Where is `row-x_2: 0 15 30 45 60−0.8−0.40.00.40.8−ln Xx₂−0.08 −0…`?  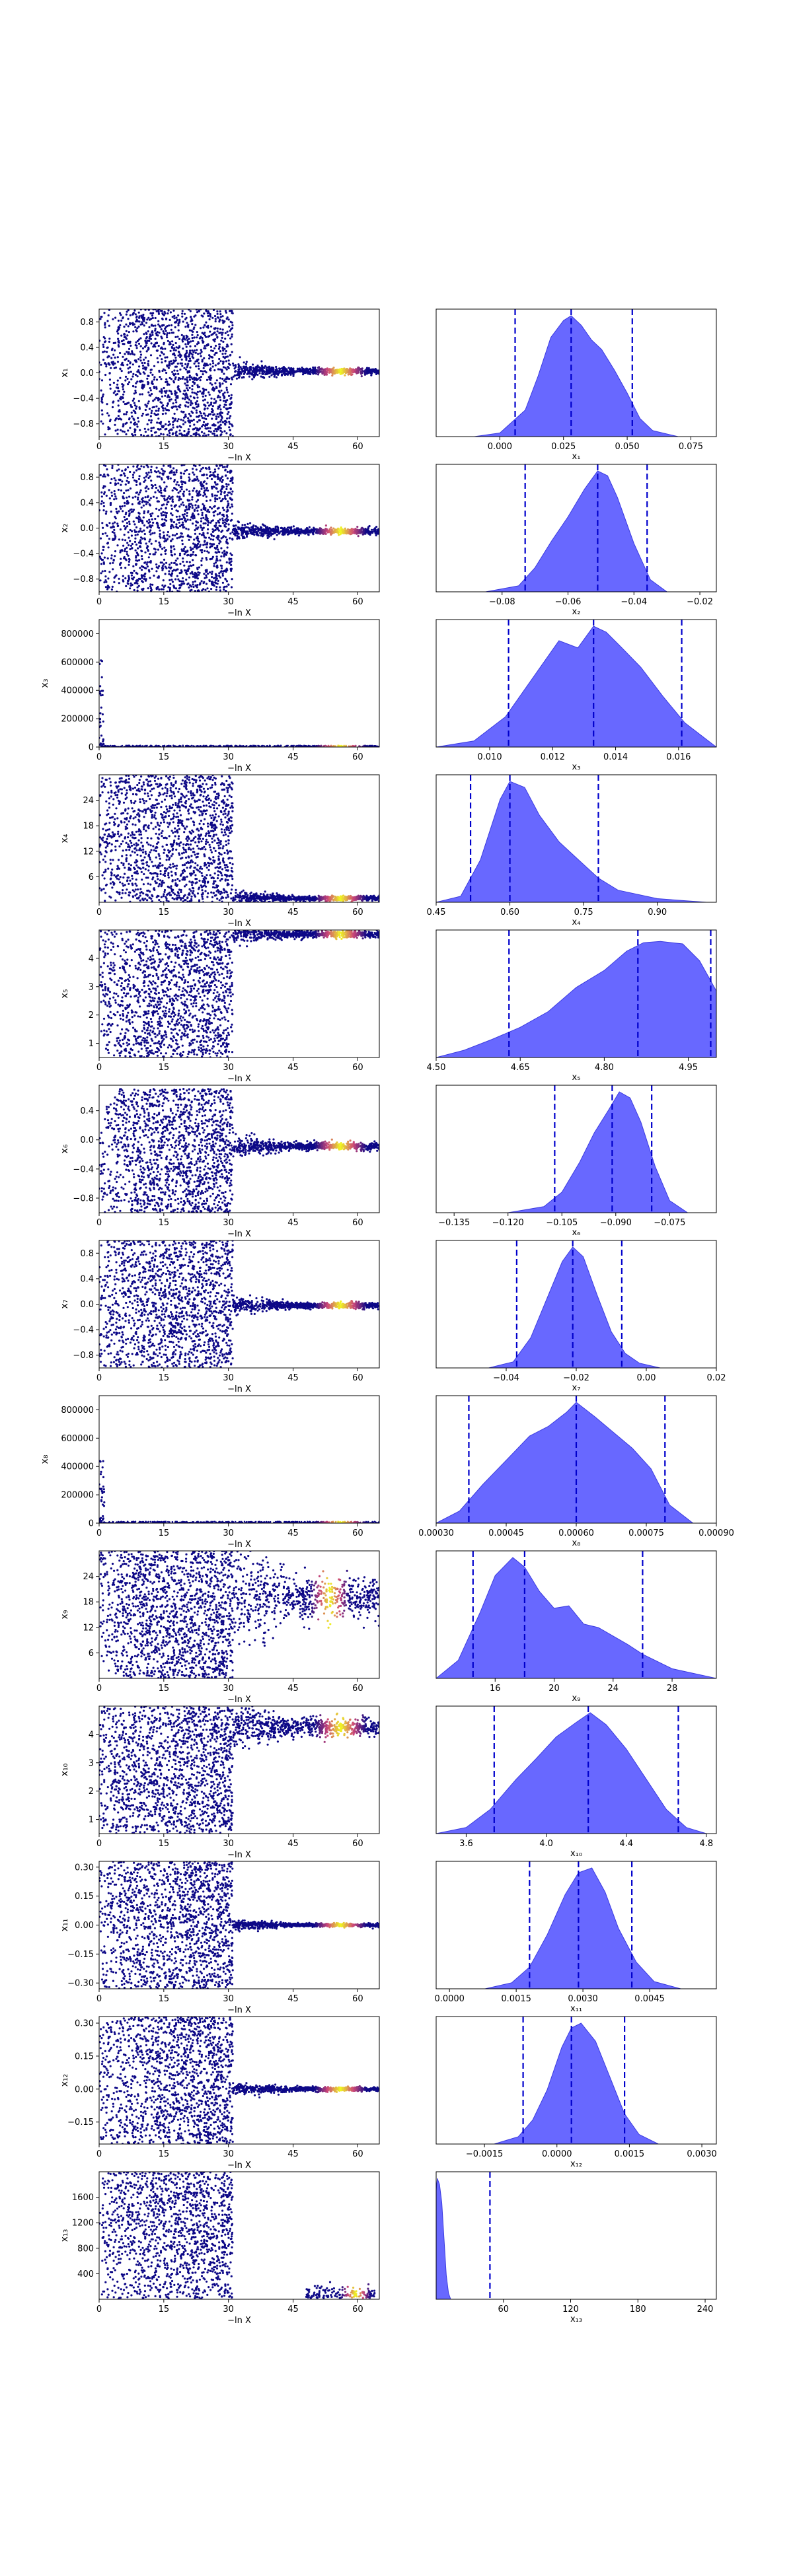 row-x_2: 0 15 30 45 60−0.8−0.40.00.40.8−ln Xx₂−0.08 −0… is located at coordinates (388, 541).